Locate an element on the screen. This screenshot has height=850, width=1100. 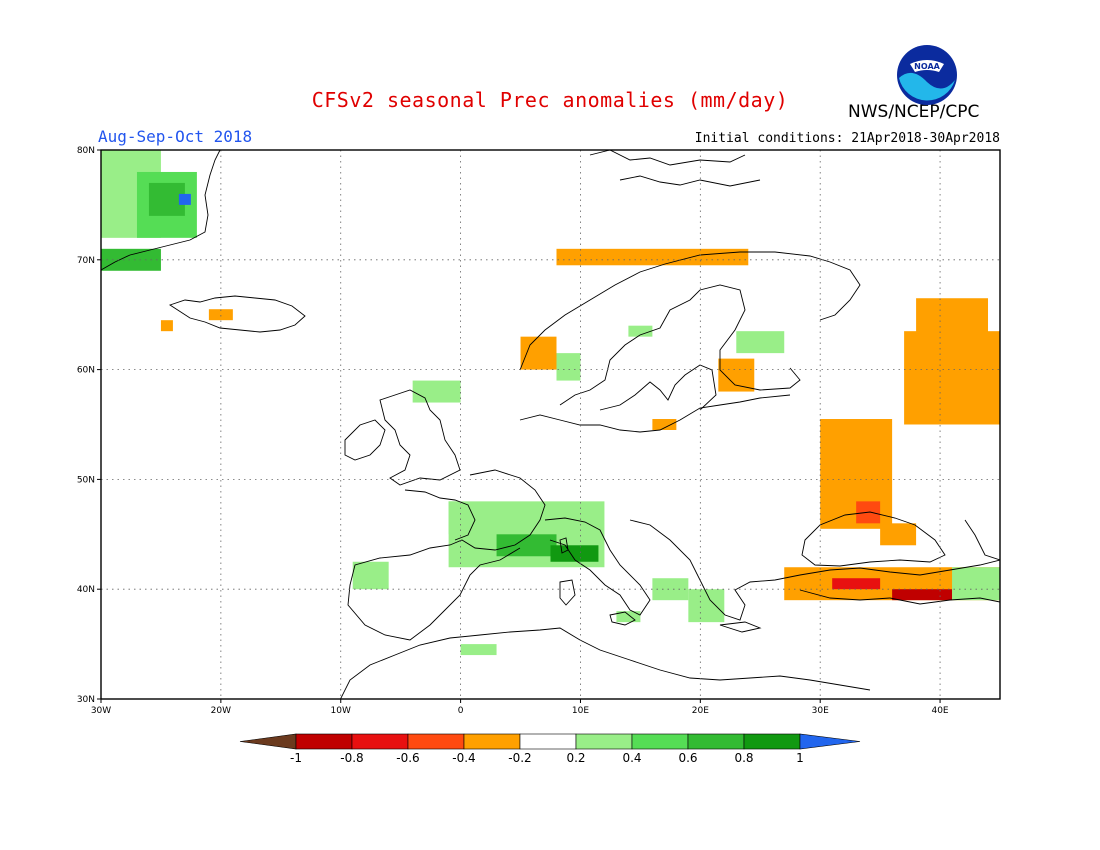
initial-conditions-label: Initial conditions: 21Apr2018-30Apr2018 is located at coordinates (847, 138).